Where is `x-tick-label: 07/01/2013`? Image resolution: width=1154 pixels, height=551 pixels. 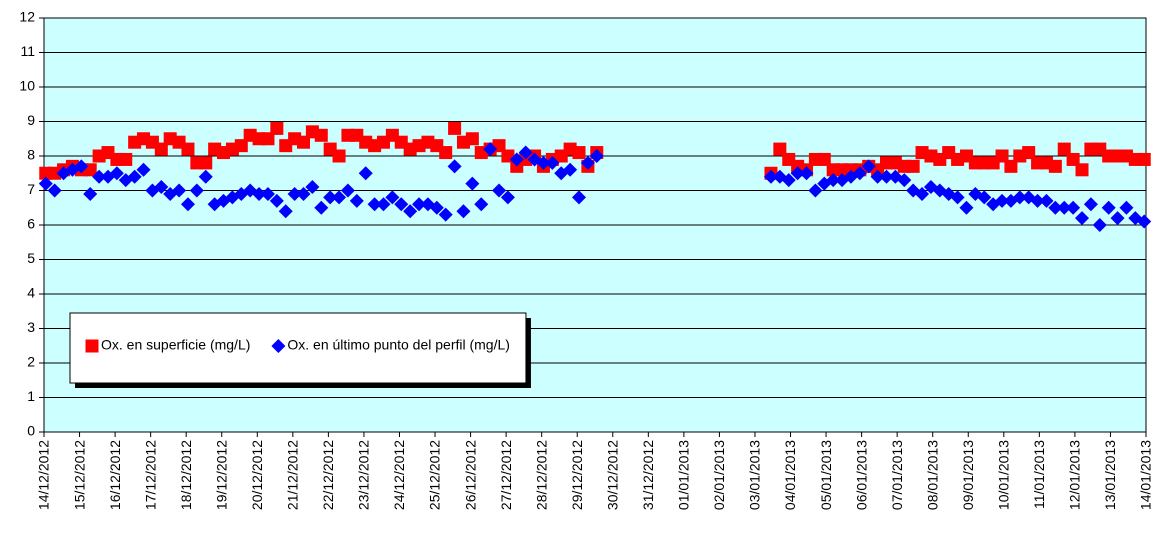 x-tick-label: 07/01/2013 is located at coordinates (897, 475).